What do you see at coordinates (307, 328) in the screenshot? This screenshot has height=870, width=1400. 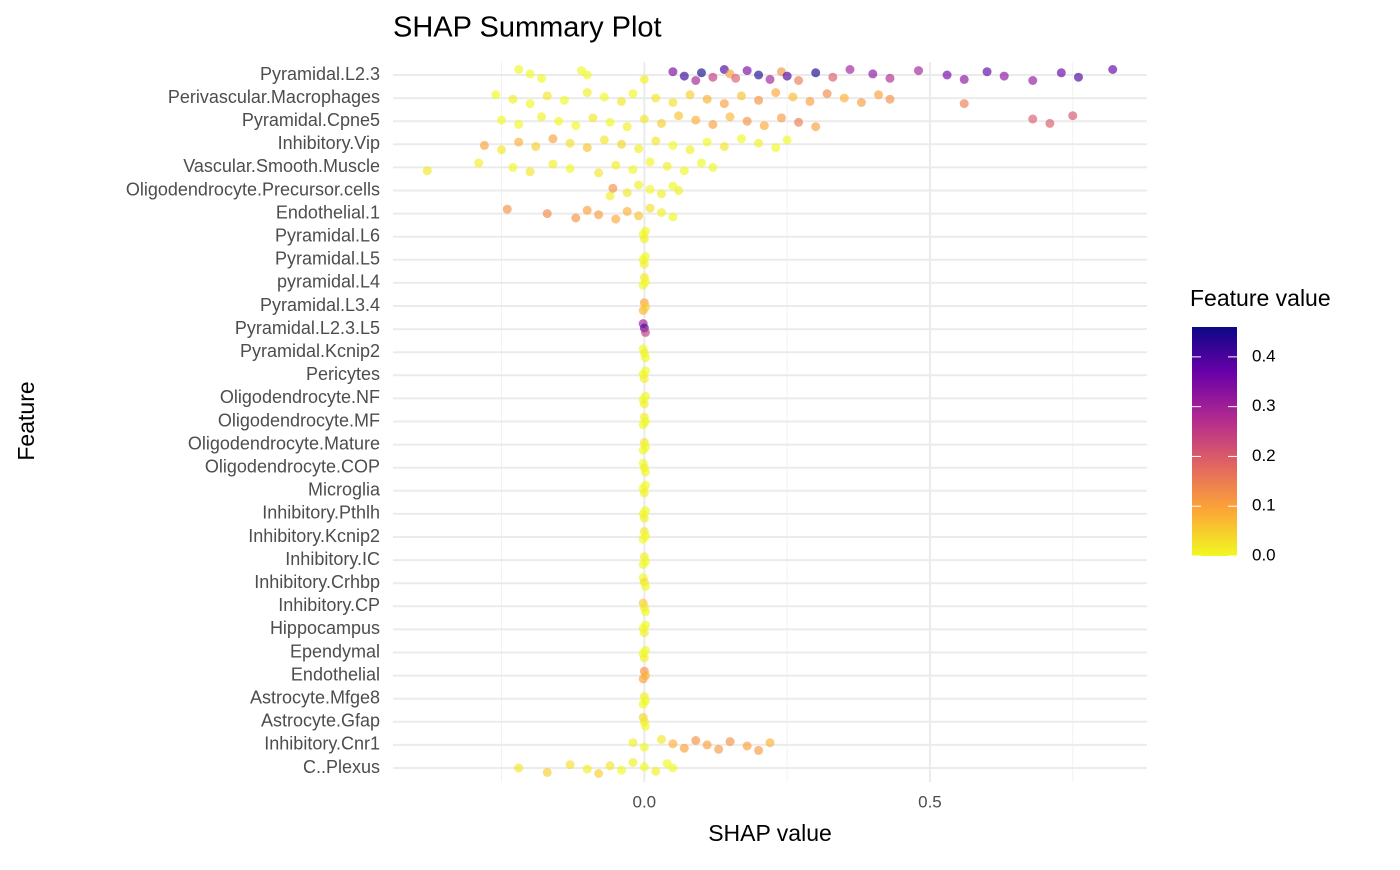 I see `y-tick-label: Pyramidal.L2.3.L5` at bounding box center [307, 328].